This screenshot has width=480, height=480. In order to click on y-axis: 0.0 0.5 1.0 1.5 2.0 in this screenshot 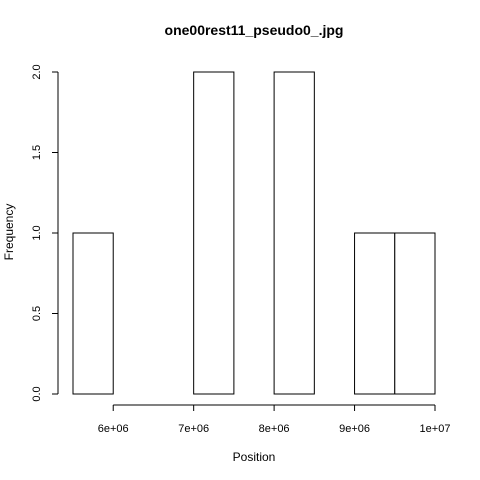, I will do `click(45, 233)`.